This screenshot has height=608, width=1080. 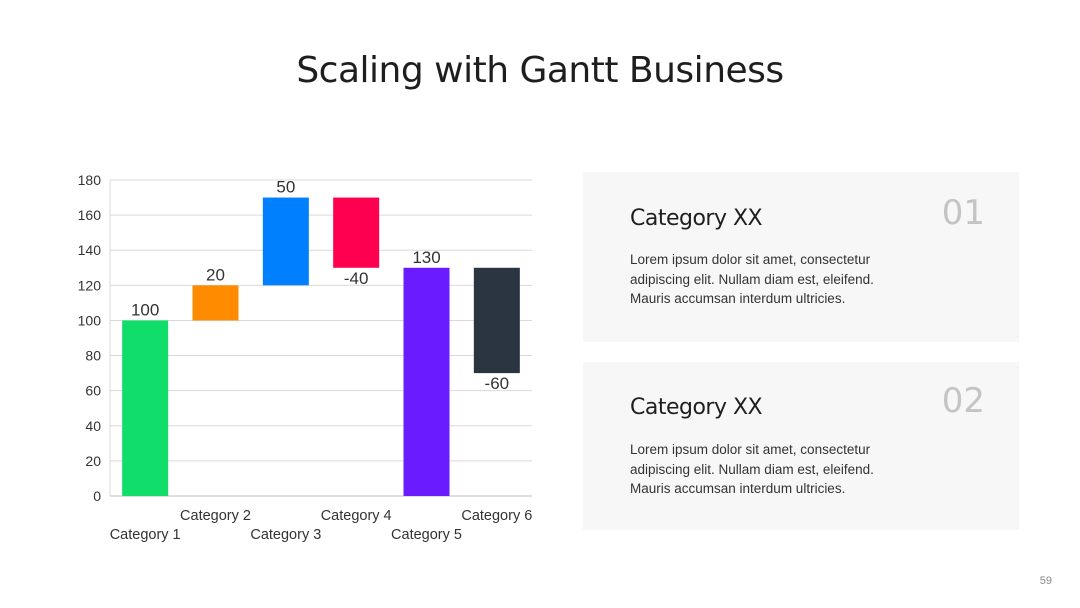 I want to click on data-label: -60, so click(x=497, y=383).